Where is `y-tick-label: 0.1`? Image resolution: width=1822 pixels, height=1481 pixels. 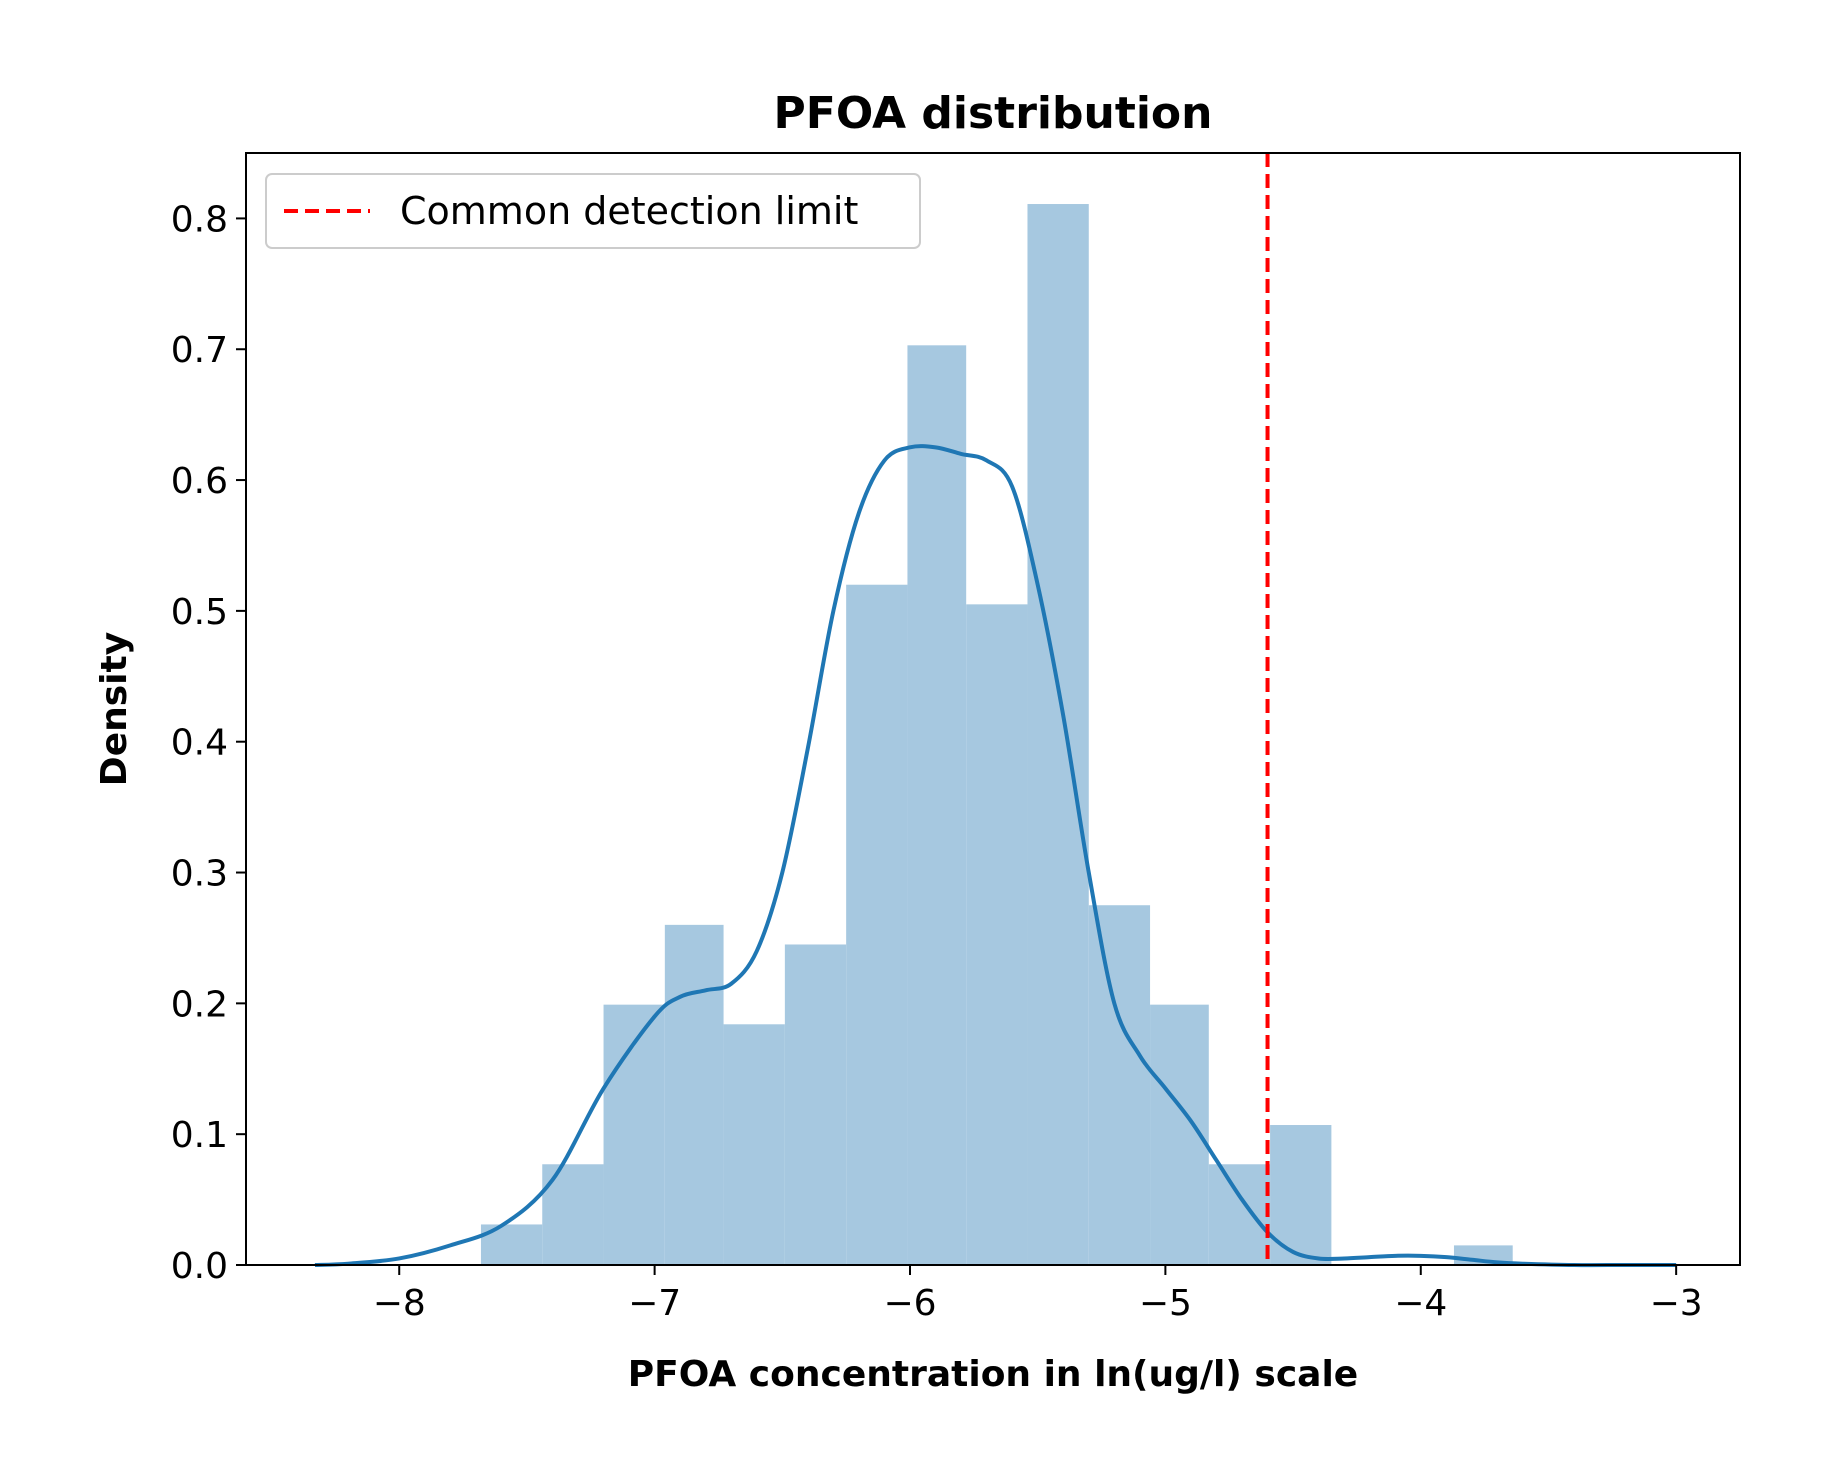 y-tick-label: 0.1 is located at coordinates (199, 1135).